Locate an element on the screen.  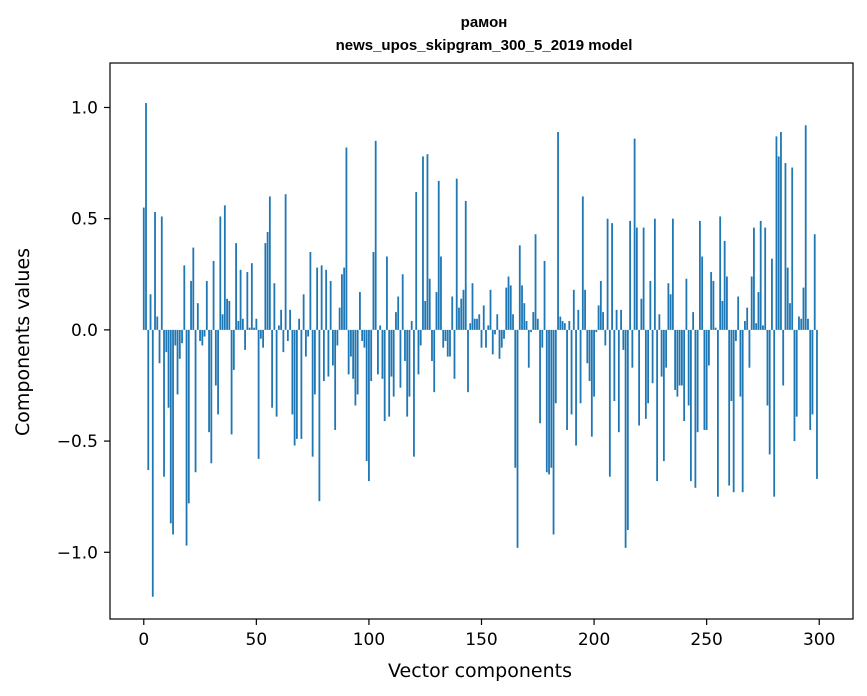
x-tick-label: 50 is located at coordinates (257, 640).